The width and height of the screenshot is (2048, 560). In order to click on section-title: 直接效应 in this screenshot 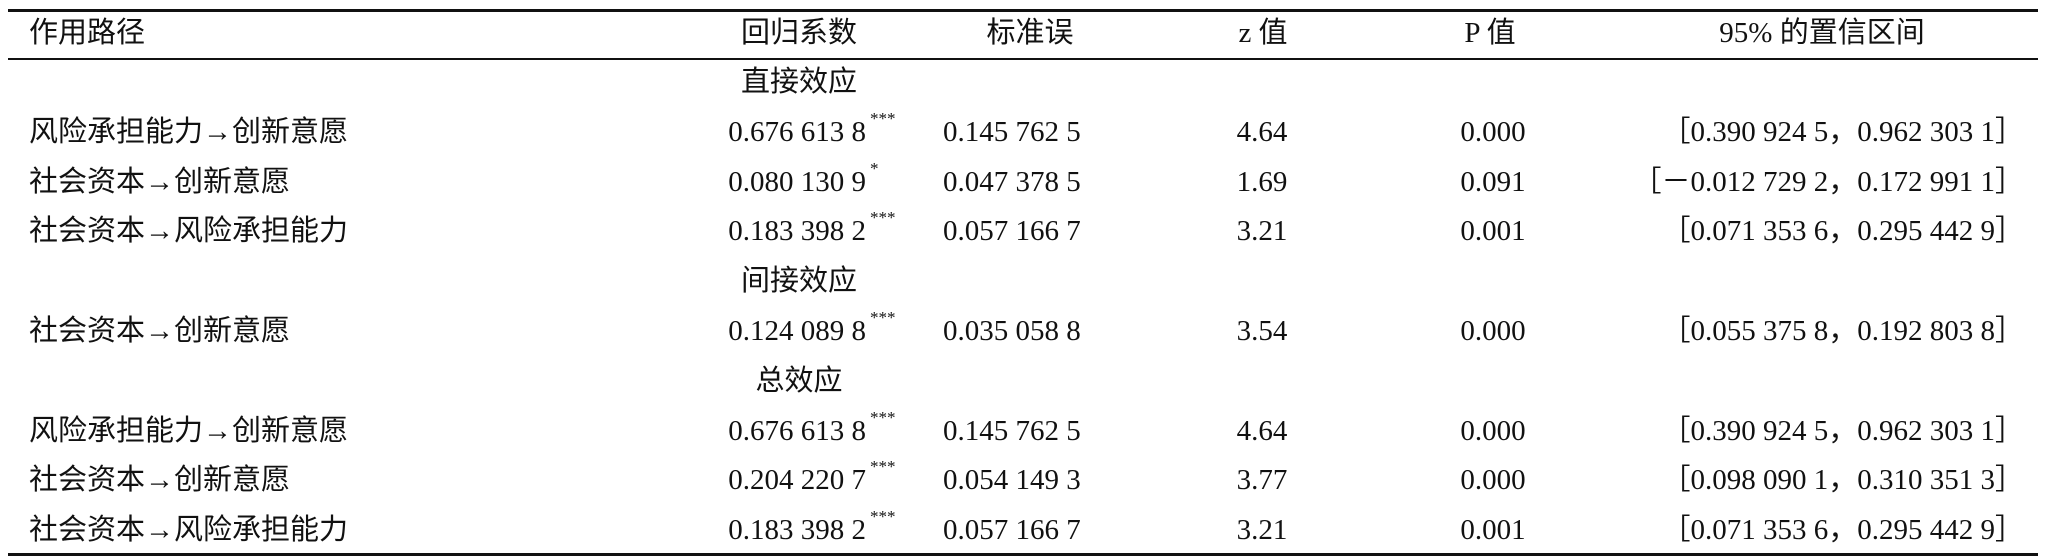, I will do `click(799, 82)`.